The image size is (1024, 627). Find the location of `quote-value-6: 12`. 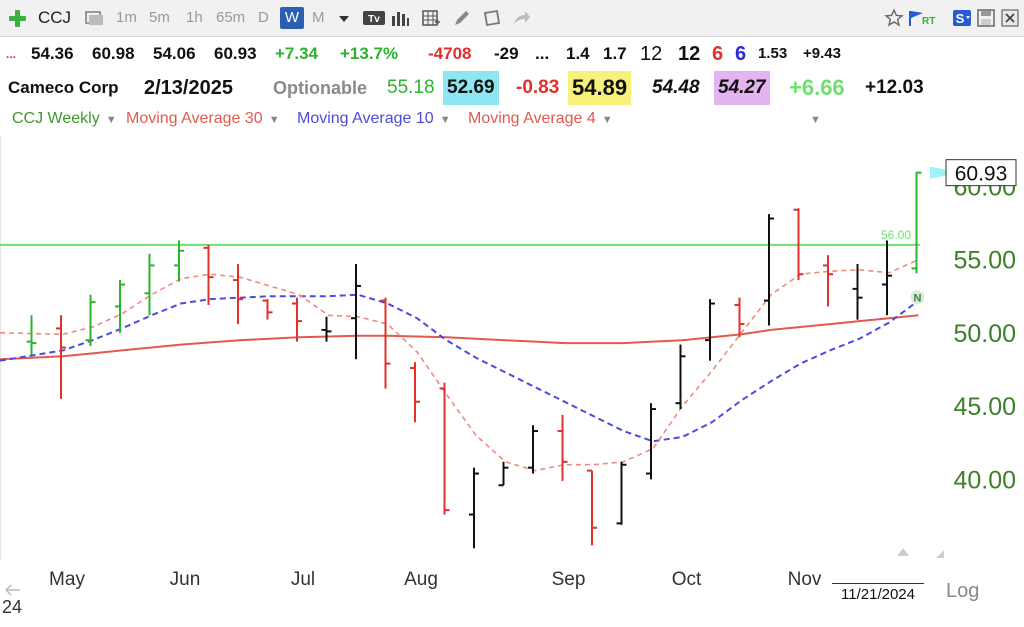

quote-value-6: 12 is located at coordinates (651, 54).